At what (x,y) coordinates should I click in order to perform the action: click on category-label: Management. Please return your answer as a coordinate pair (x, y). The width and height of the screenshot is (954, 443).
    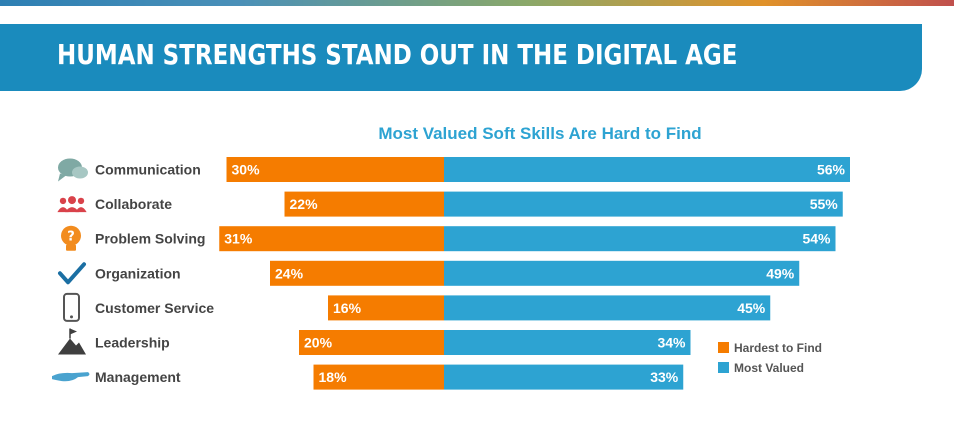
    Looking at the image, I should click on (138, 377).